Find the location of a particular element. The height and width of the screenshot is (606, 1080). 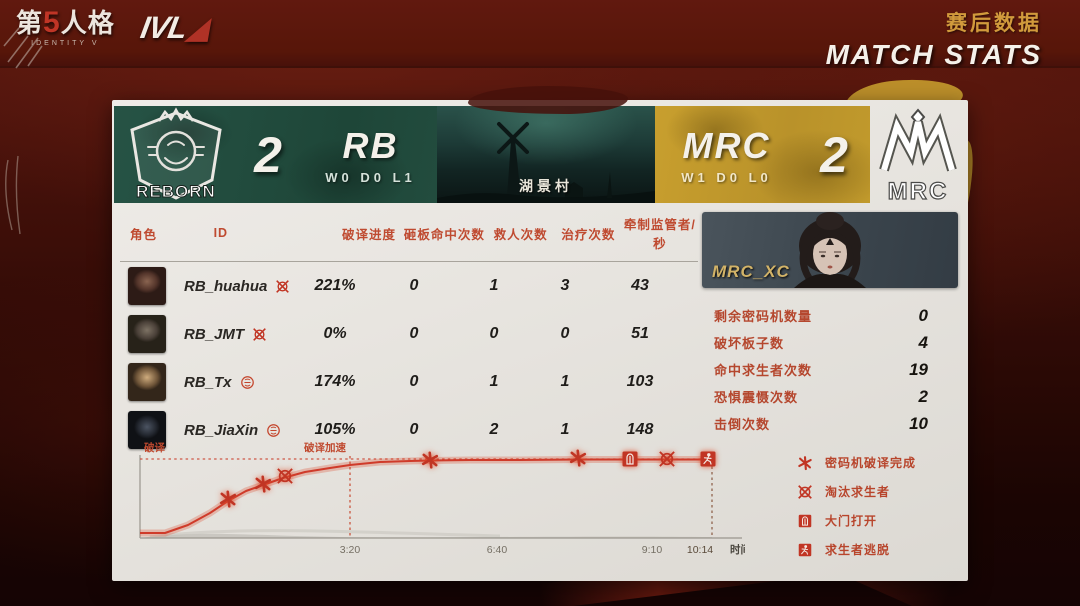

legend-label: 求生者逃脱 is located at coordinates (858, 550).